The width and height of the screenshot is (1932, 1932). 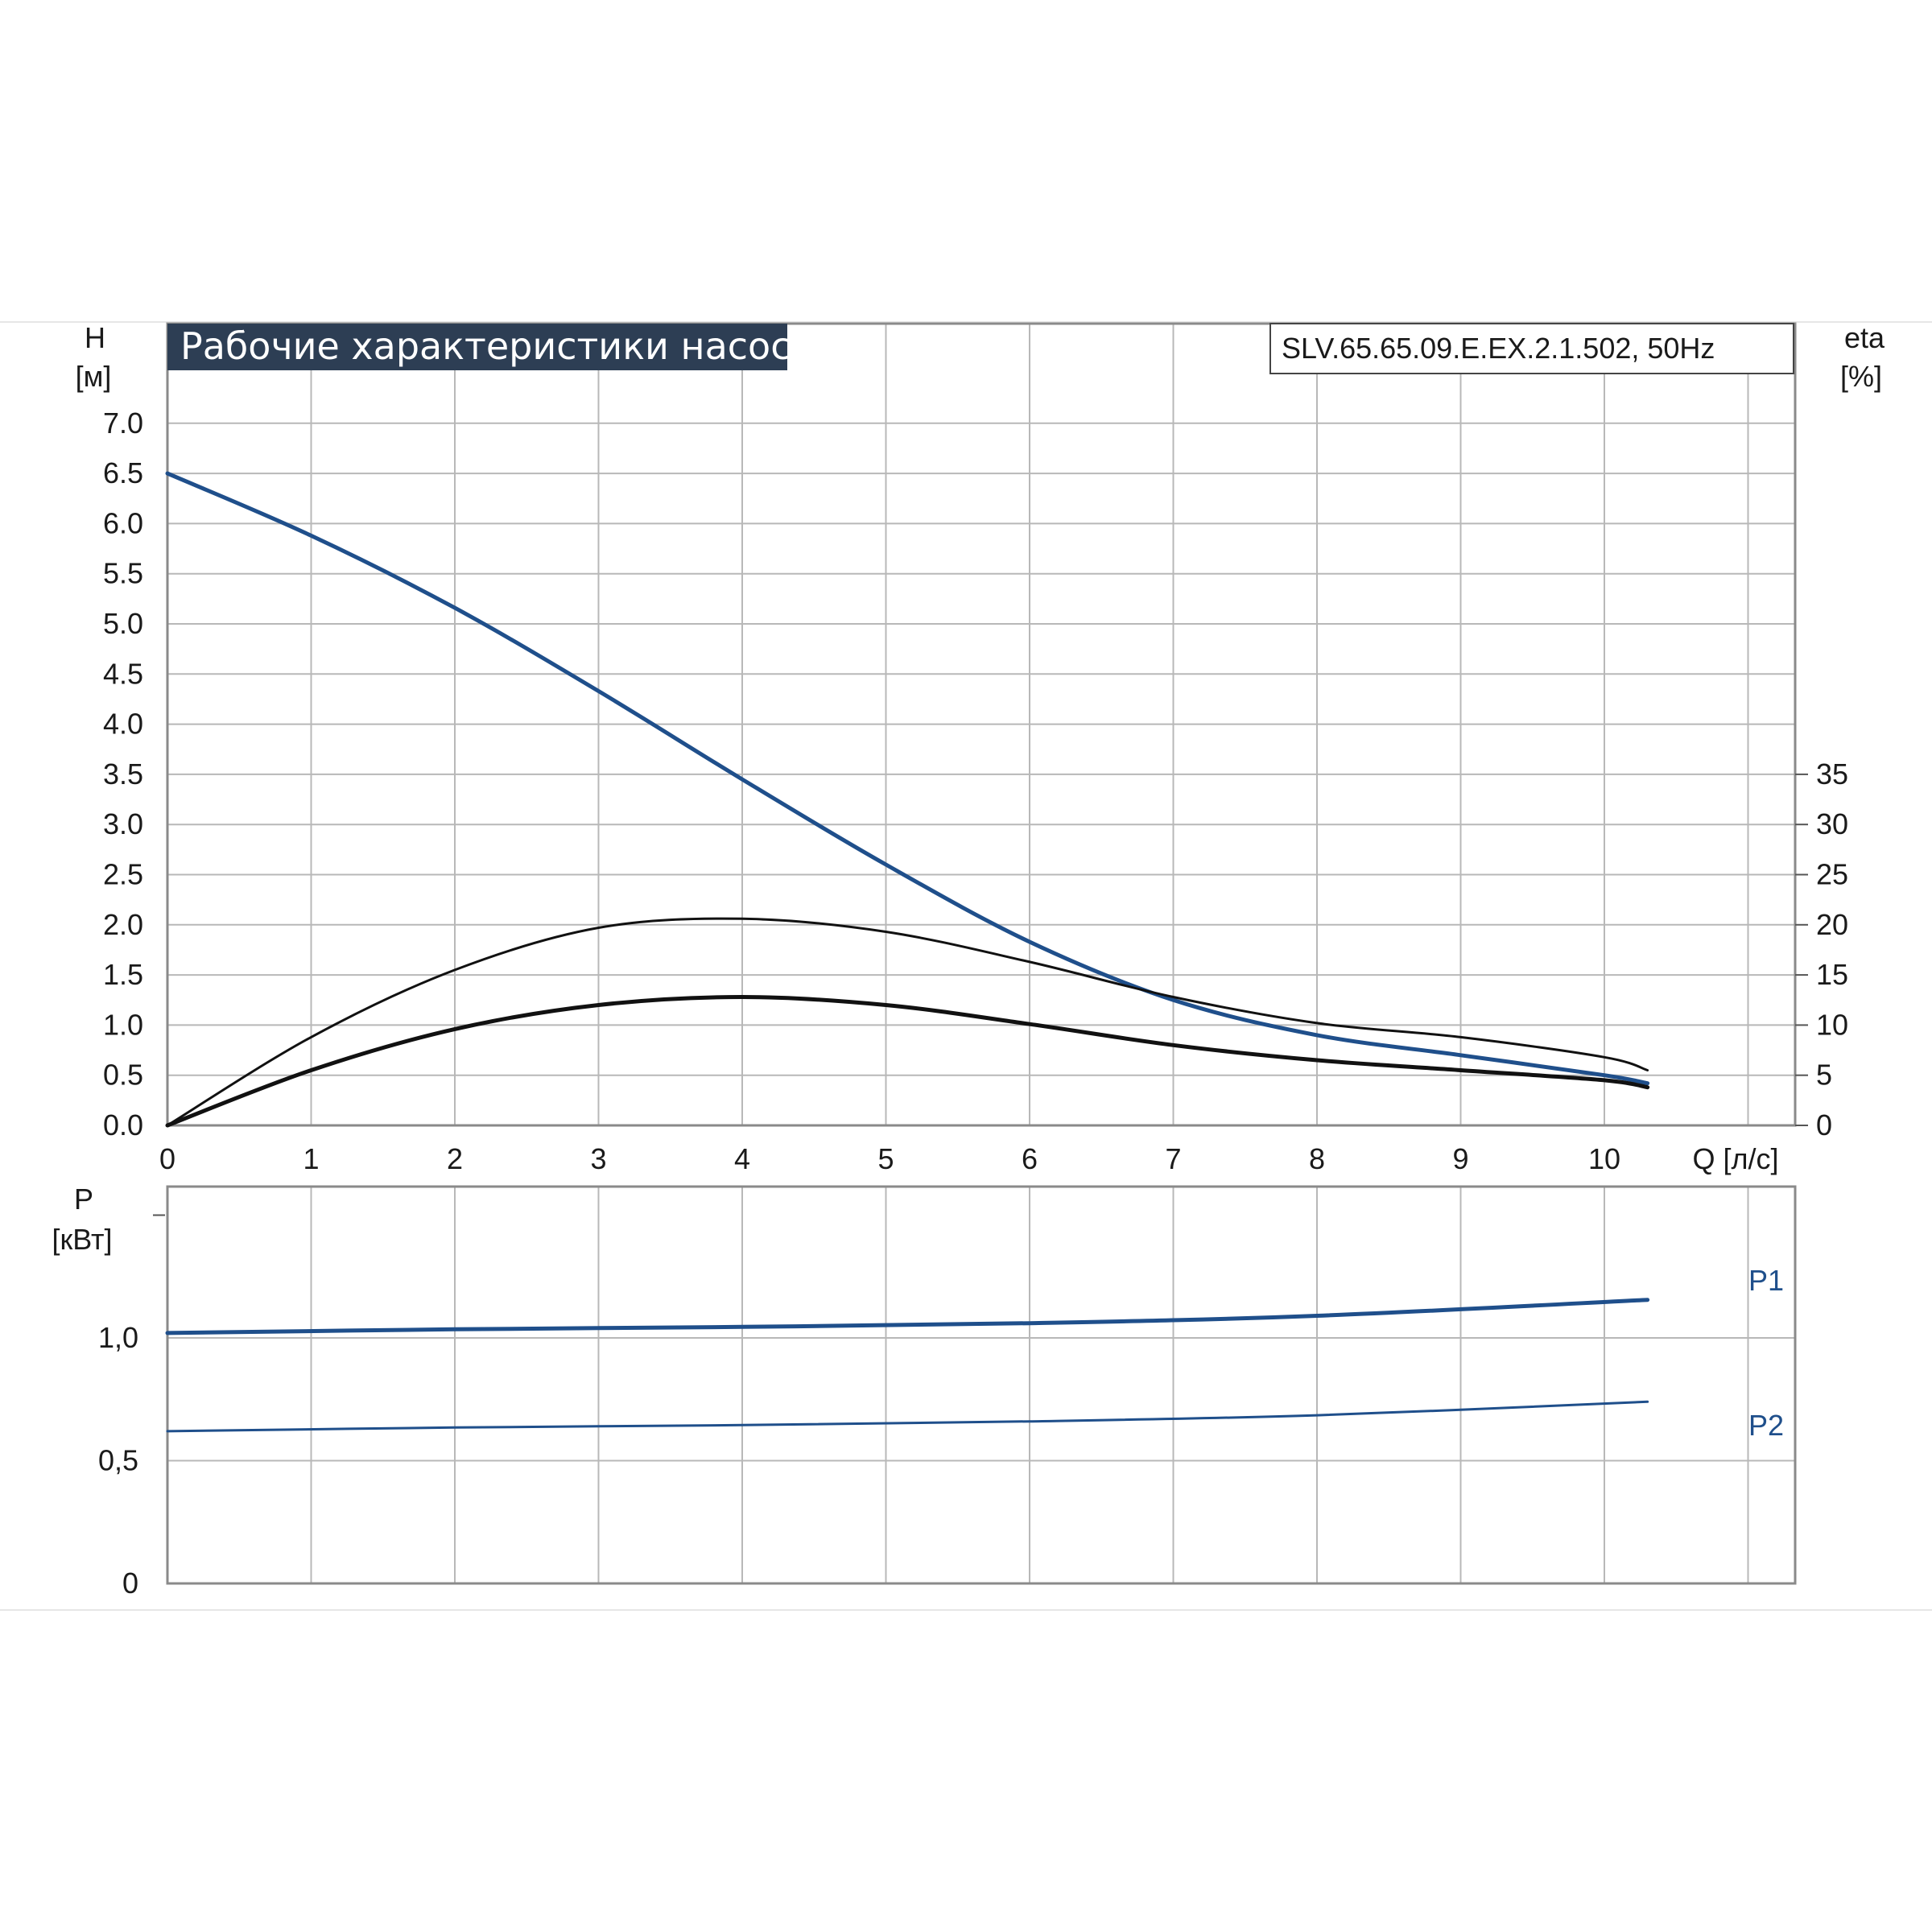 I want to click on p2-label: P2, so click(x=1766, y=1425).